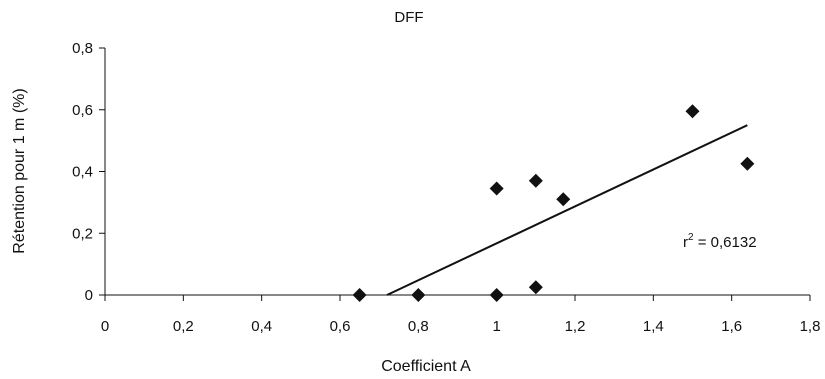 The width and height of the screenshot is (825, 379). I want to click on x-tick-label: 0, so click(105, 326).